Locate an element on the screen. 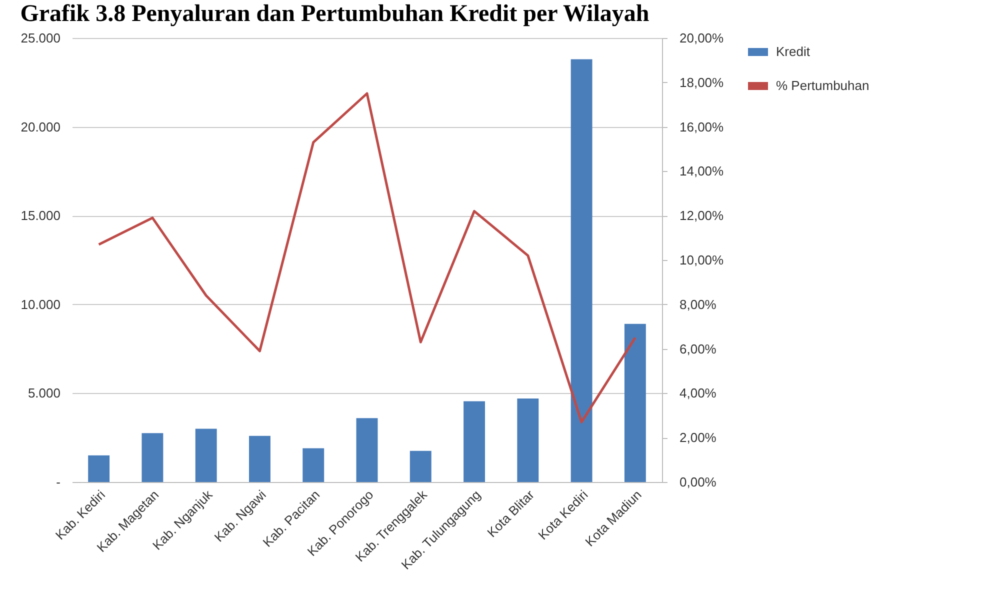 This screenshot has height=611, width=984. y2-tick-label: 6,00% is located at coordinates (698, 348).